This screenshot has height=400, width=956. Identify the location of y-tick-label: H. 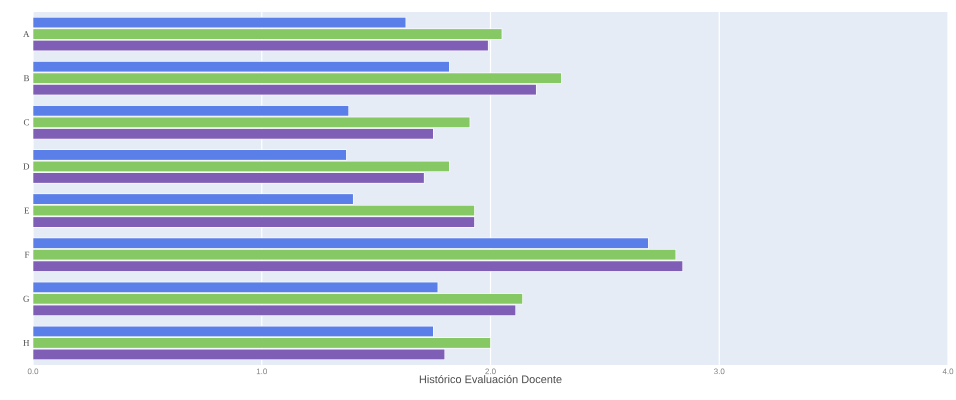
(26, 343).